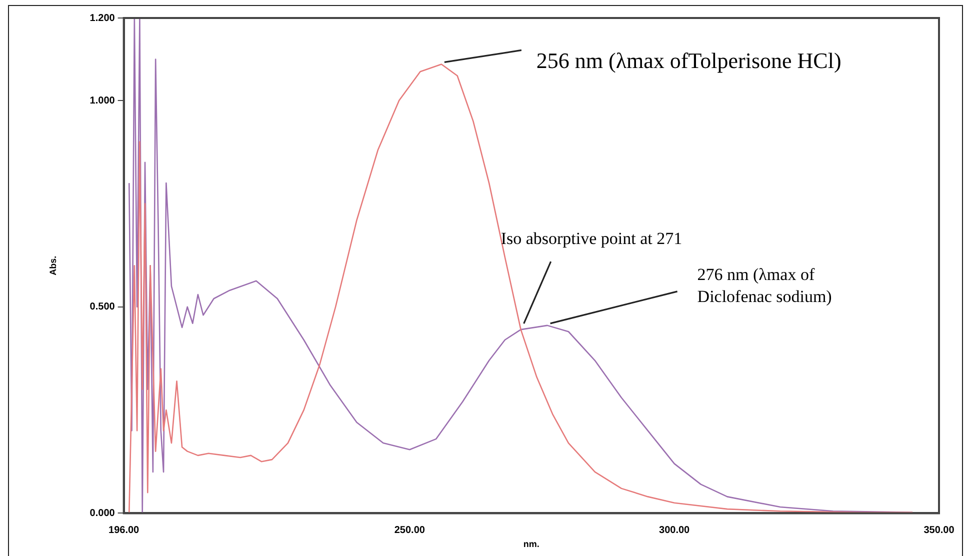 The height and width of the screenshot is (556, 969). What do you see at coordinates (124, 530) in the screenshot?
I see `x-tick-label: 196.00` at bounding box center [124, 530].